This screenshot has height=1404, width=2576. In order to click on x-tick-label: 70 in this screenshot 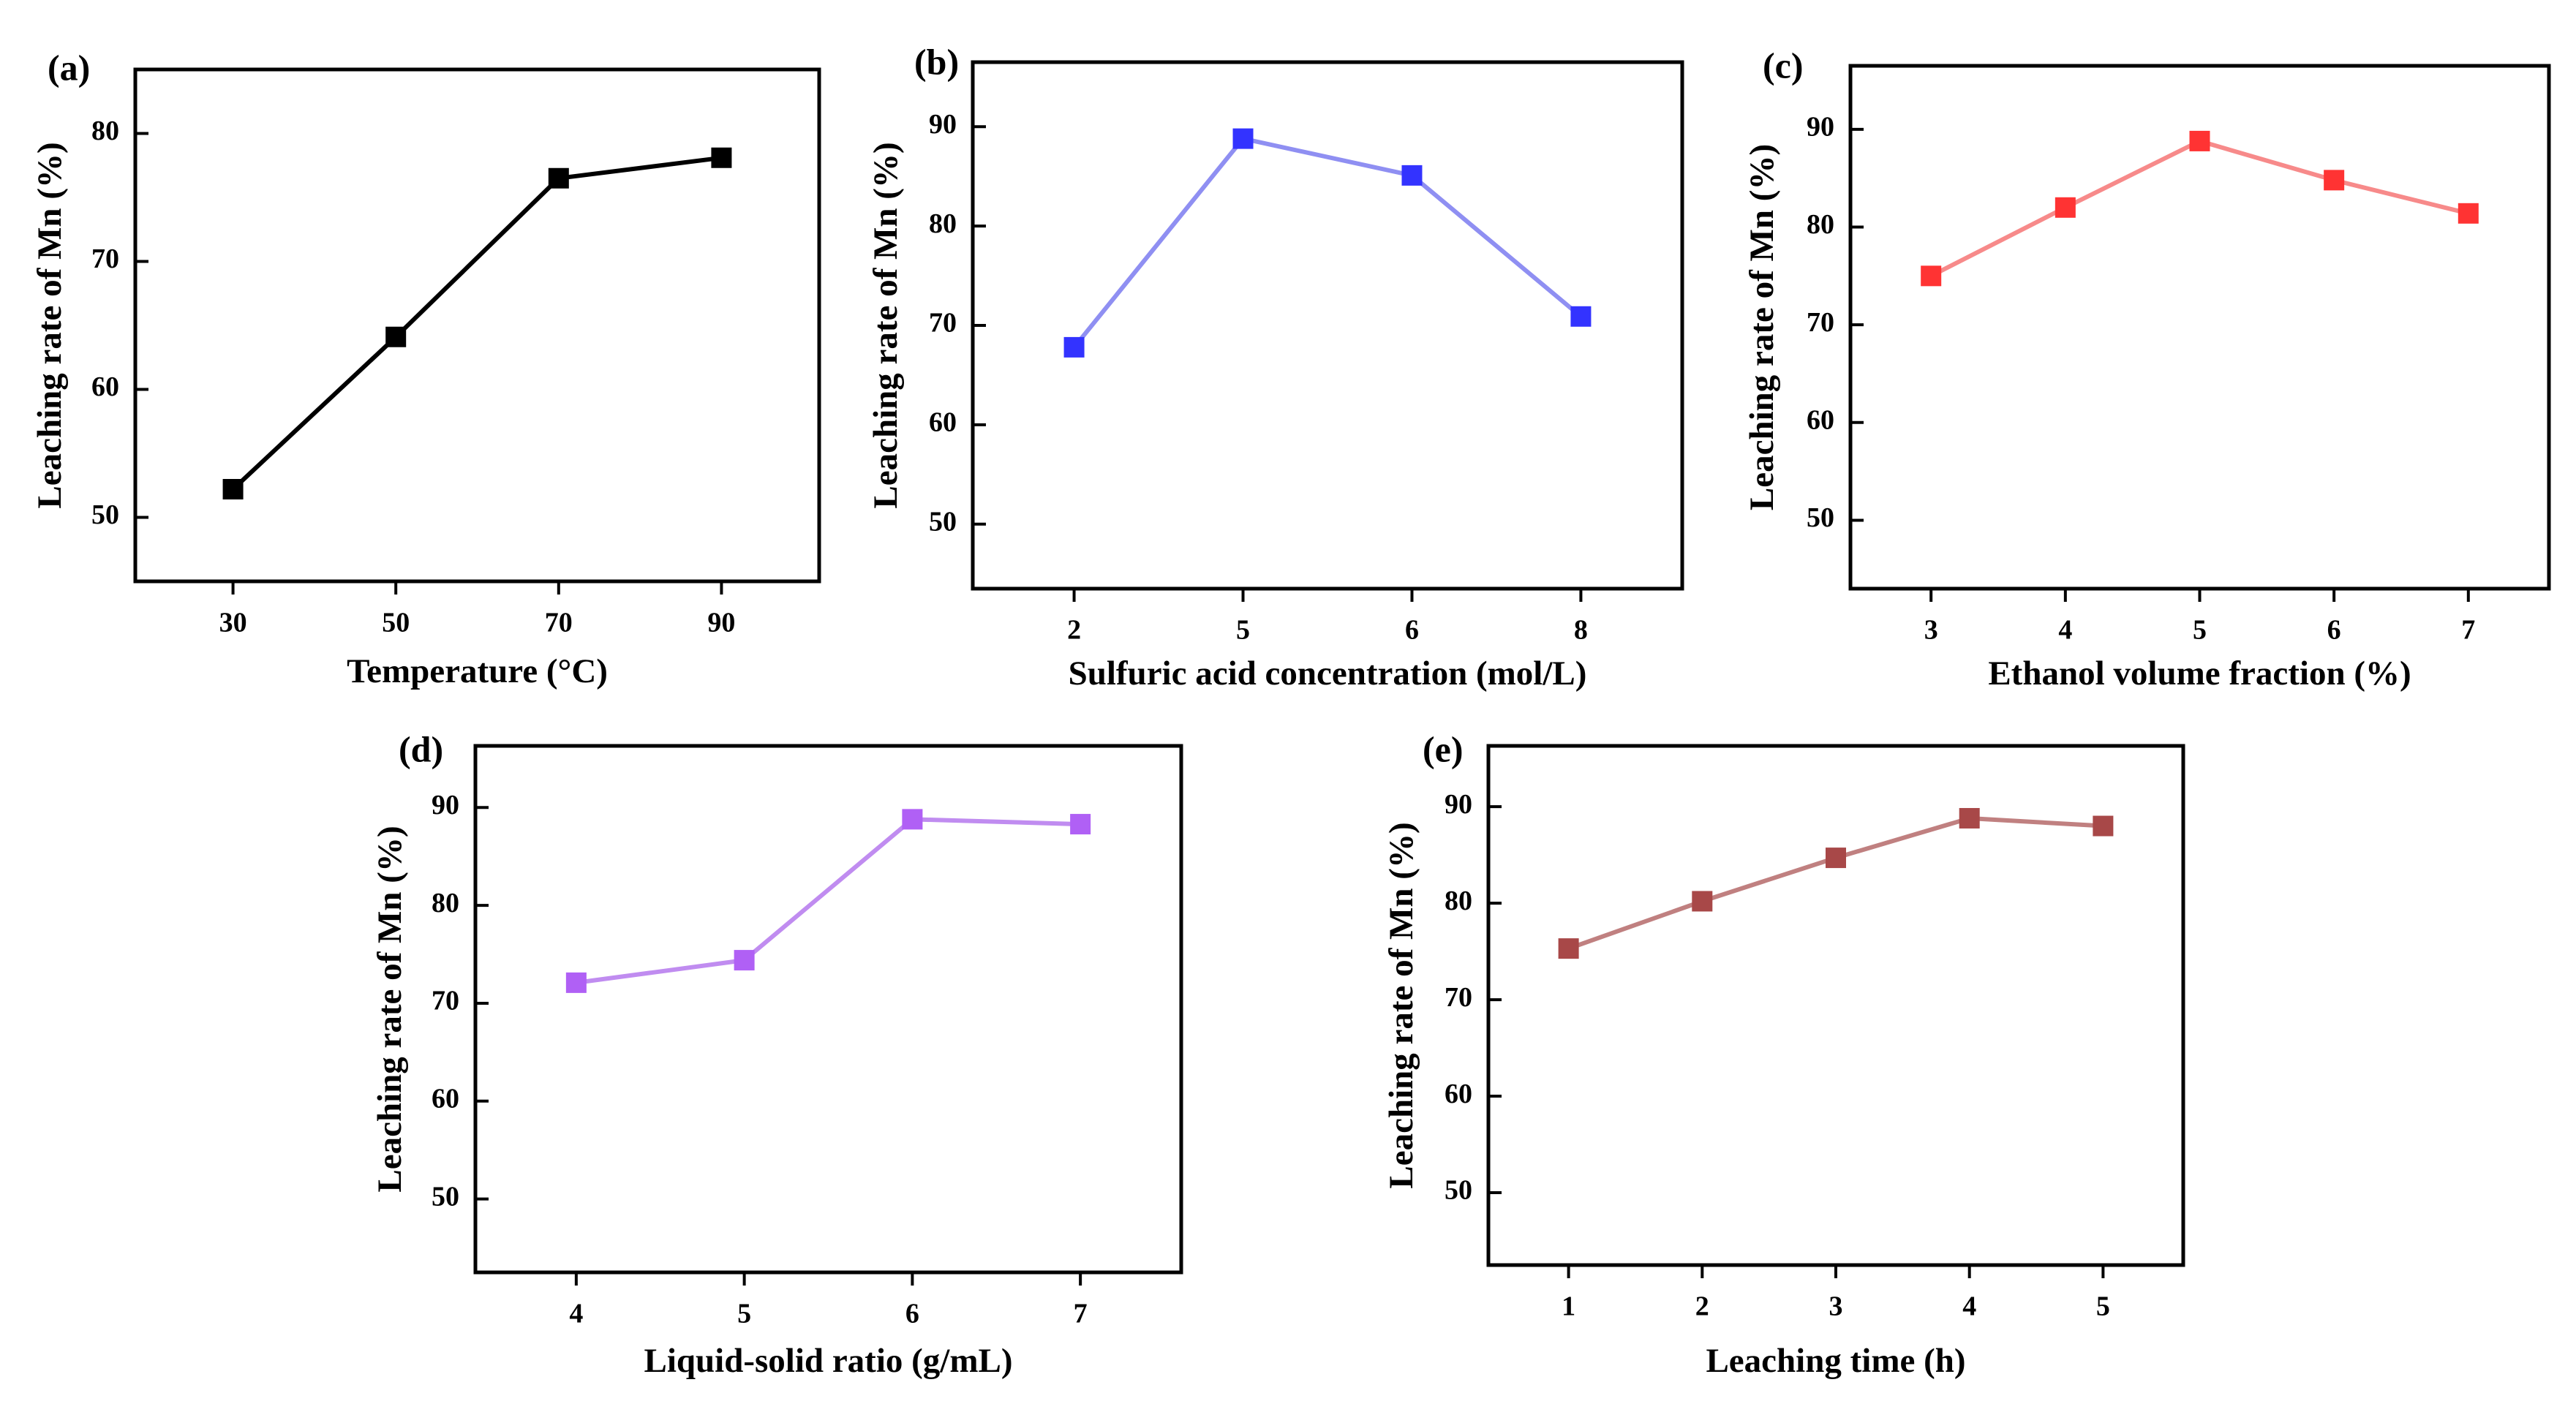, I will do `click(559, 623)`.